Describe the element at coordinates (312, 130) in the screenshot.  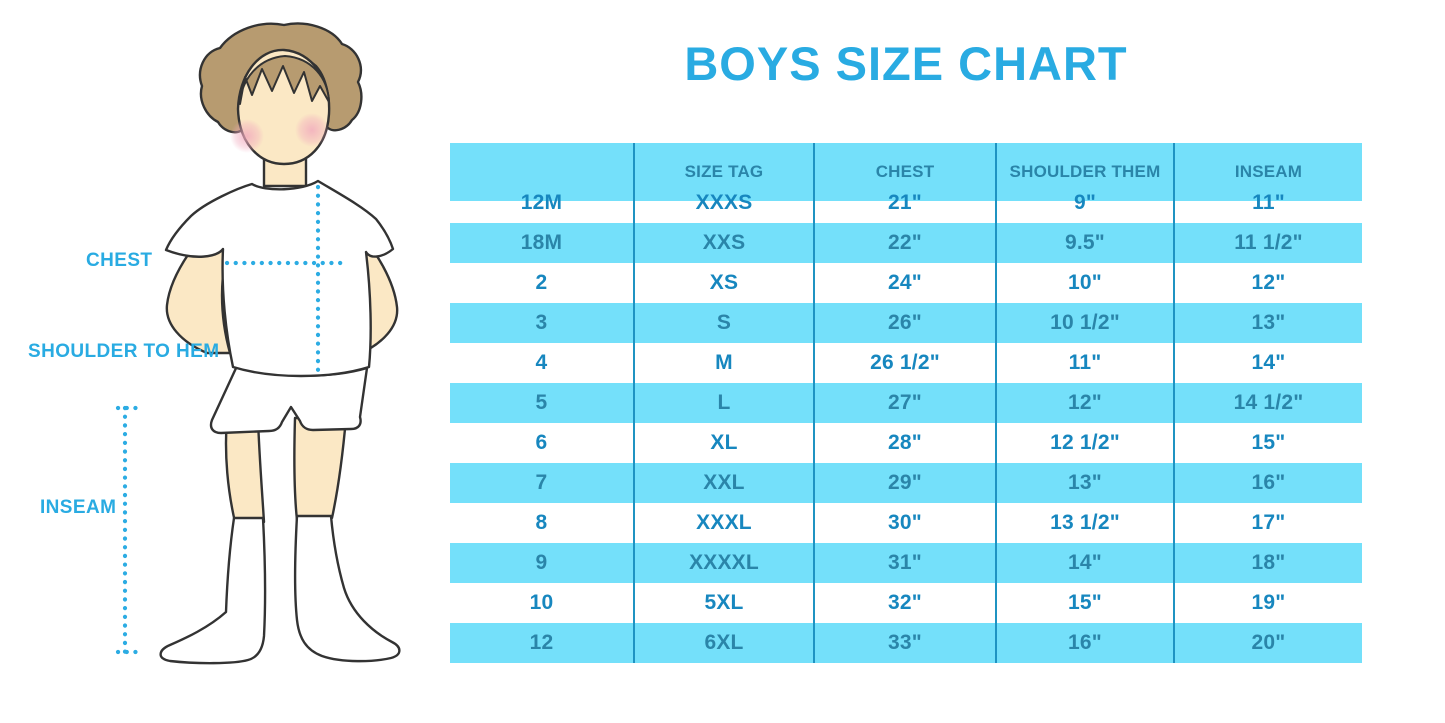
I see `blush-right` at that location.